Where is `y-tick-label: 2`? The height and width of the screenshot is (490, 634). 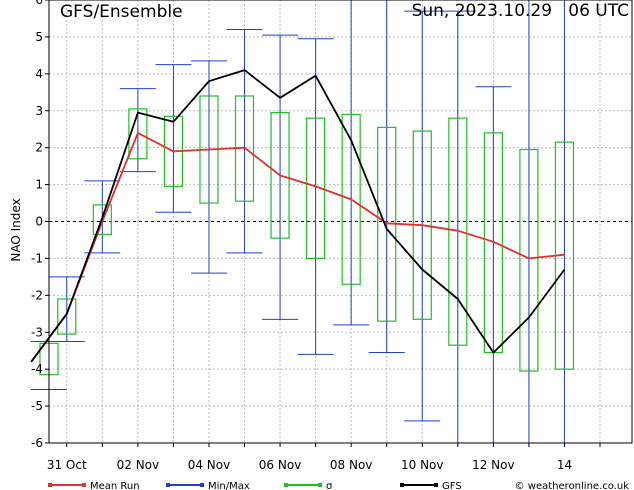
y-tick-label: 2 is located at coordinates (39, 148).